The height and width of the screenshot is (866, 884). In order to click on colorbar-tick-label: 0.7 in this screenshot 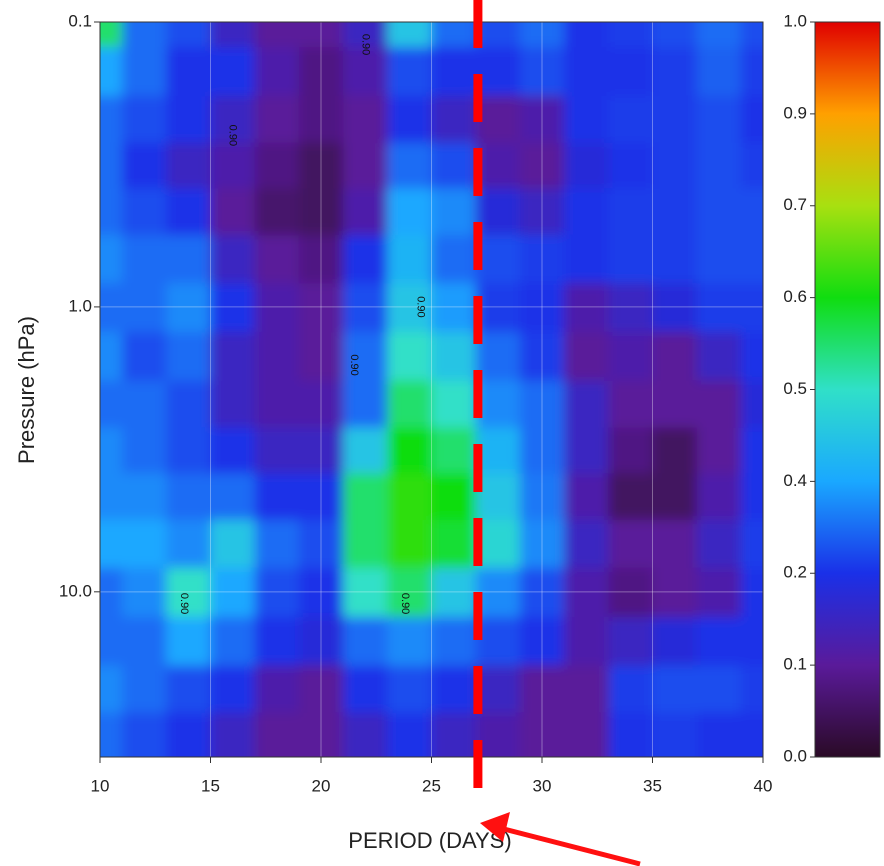, I will do `click(795, 204)`.